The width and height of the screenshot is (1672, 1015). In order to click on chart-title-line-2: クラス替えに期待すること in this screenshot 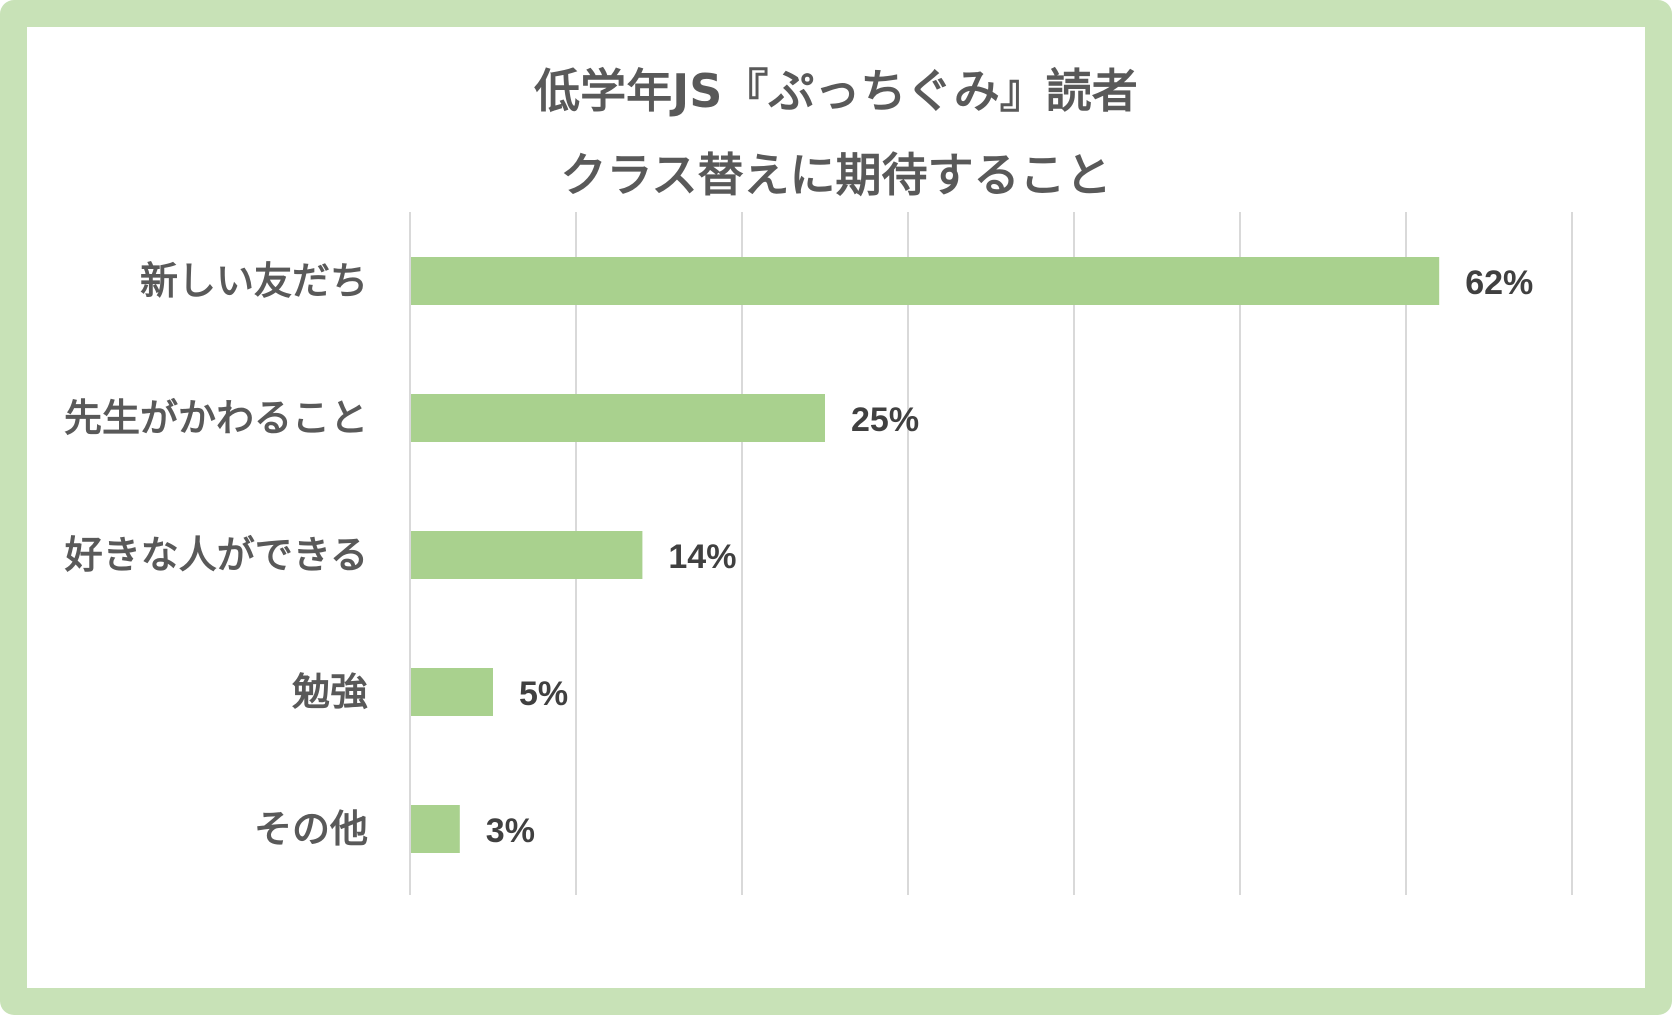, I will do `click(836, 175)`.